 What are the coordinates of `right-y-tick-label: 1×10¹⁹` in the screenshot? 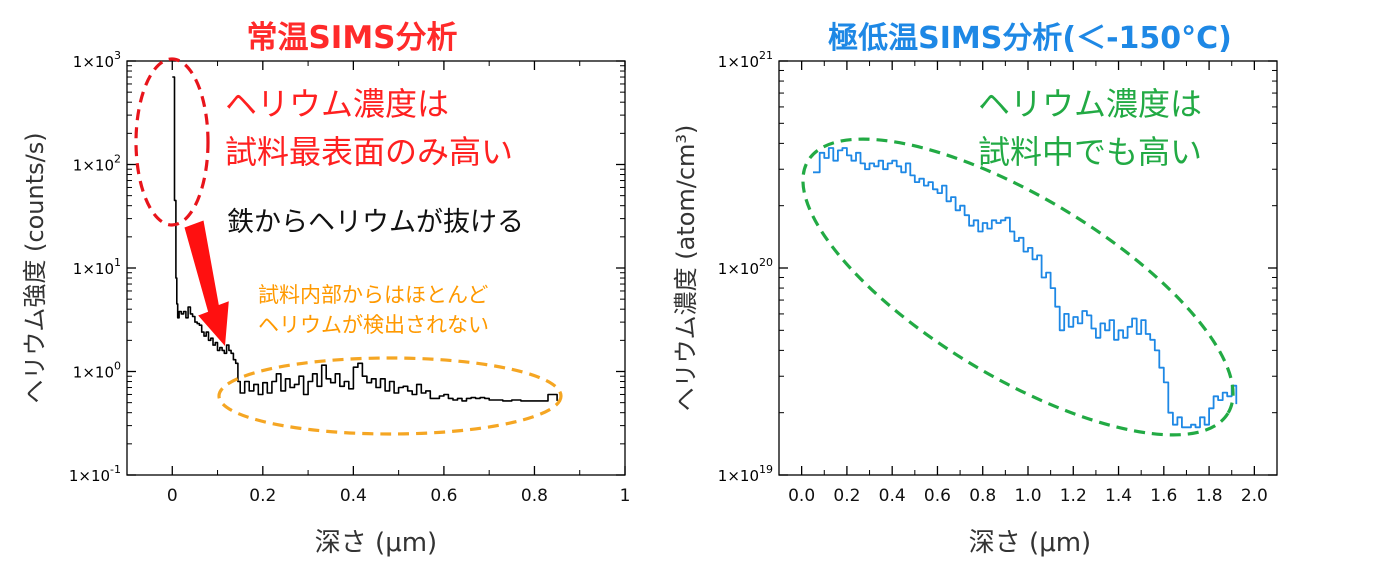 It's located at (745, 474).